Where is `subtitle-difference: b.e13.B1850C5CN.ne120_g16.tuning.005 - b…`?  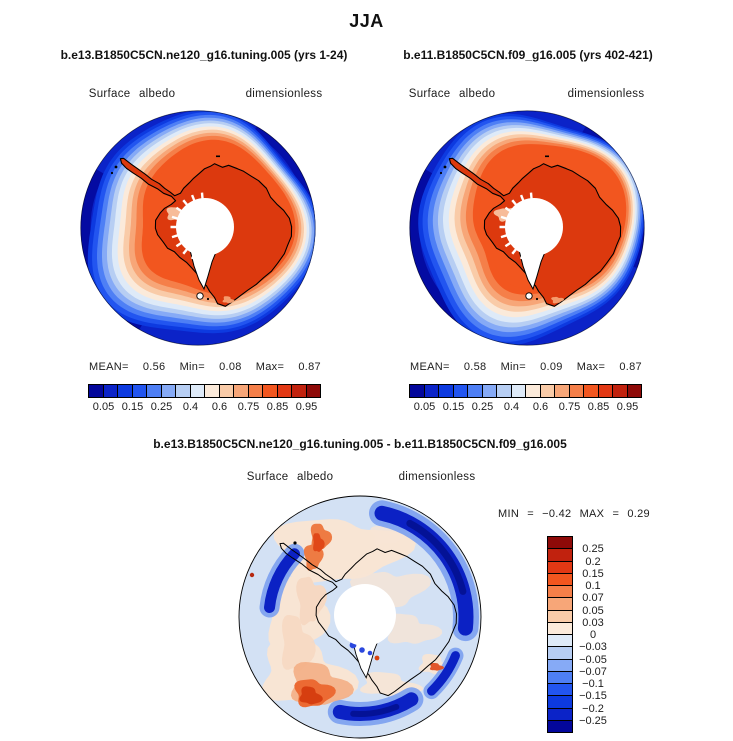 subtitle-difference: b.e13.B1850C5CN.ne120_g16.tuning.005 - b… is located at coordinates (360, 444).